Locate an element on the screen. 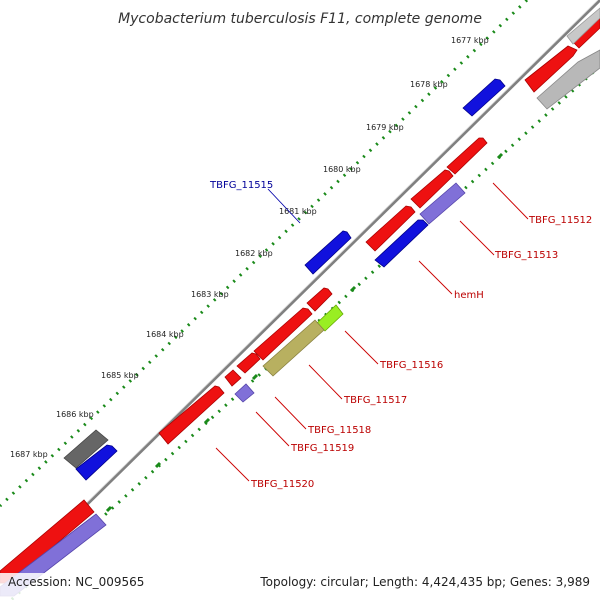 Image resolution: width=600 pixels, height=600 pixels. kbp-label: 1684 kbp is located at coordinates (165, 334).